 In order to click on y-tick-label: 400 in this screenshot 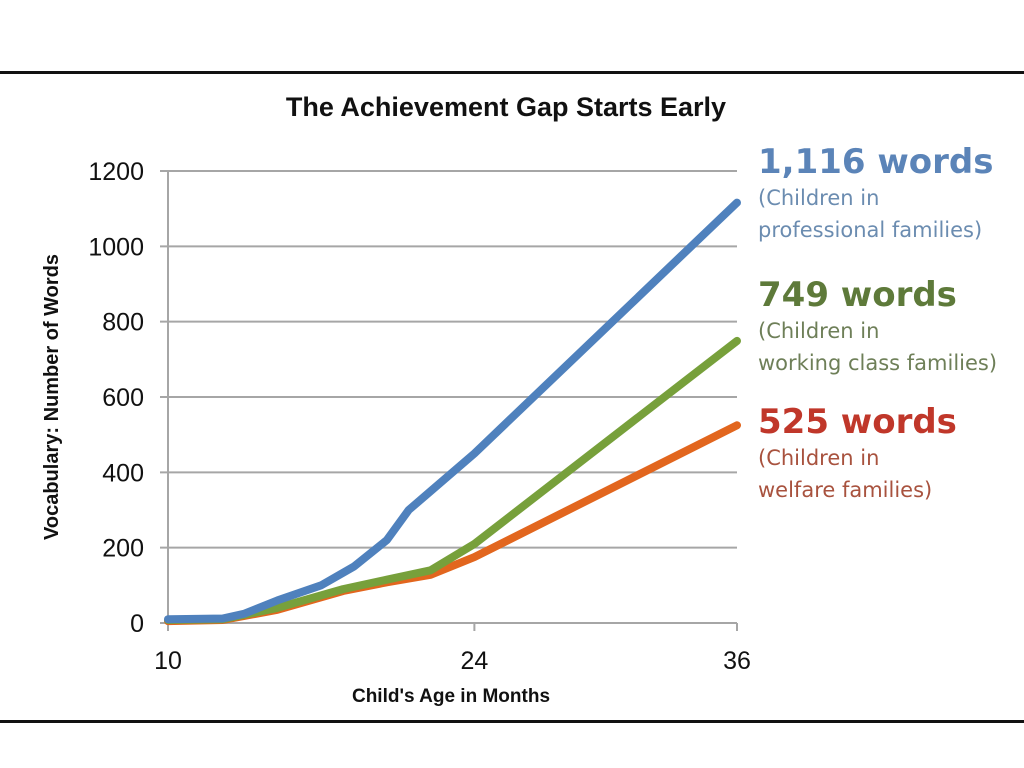, I will do `click(123, 473)`.